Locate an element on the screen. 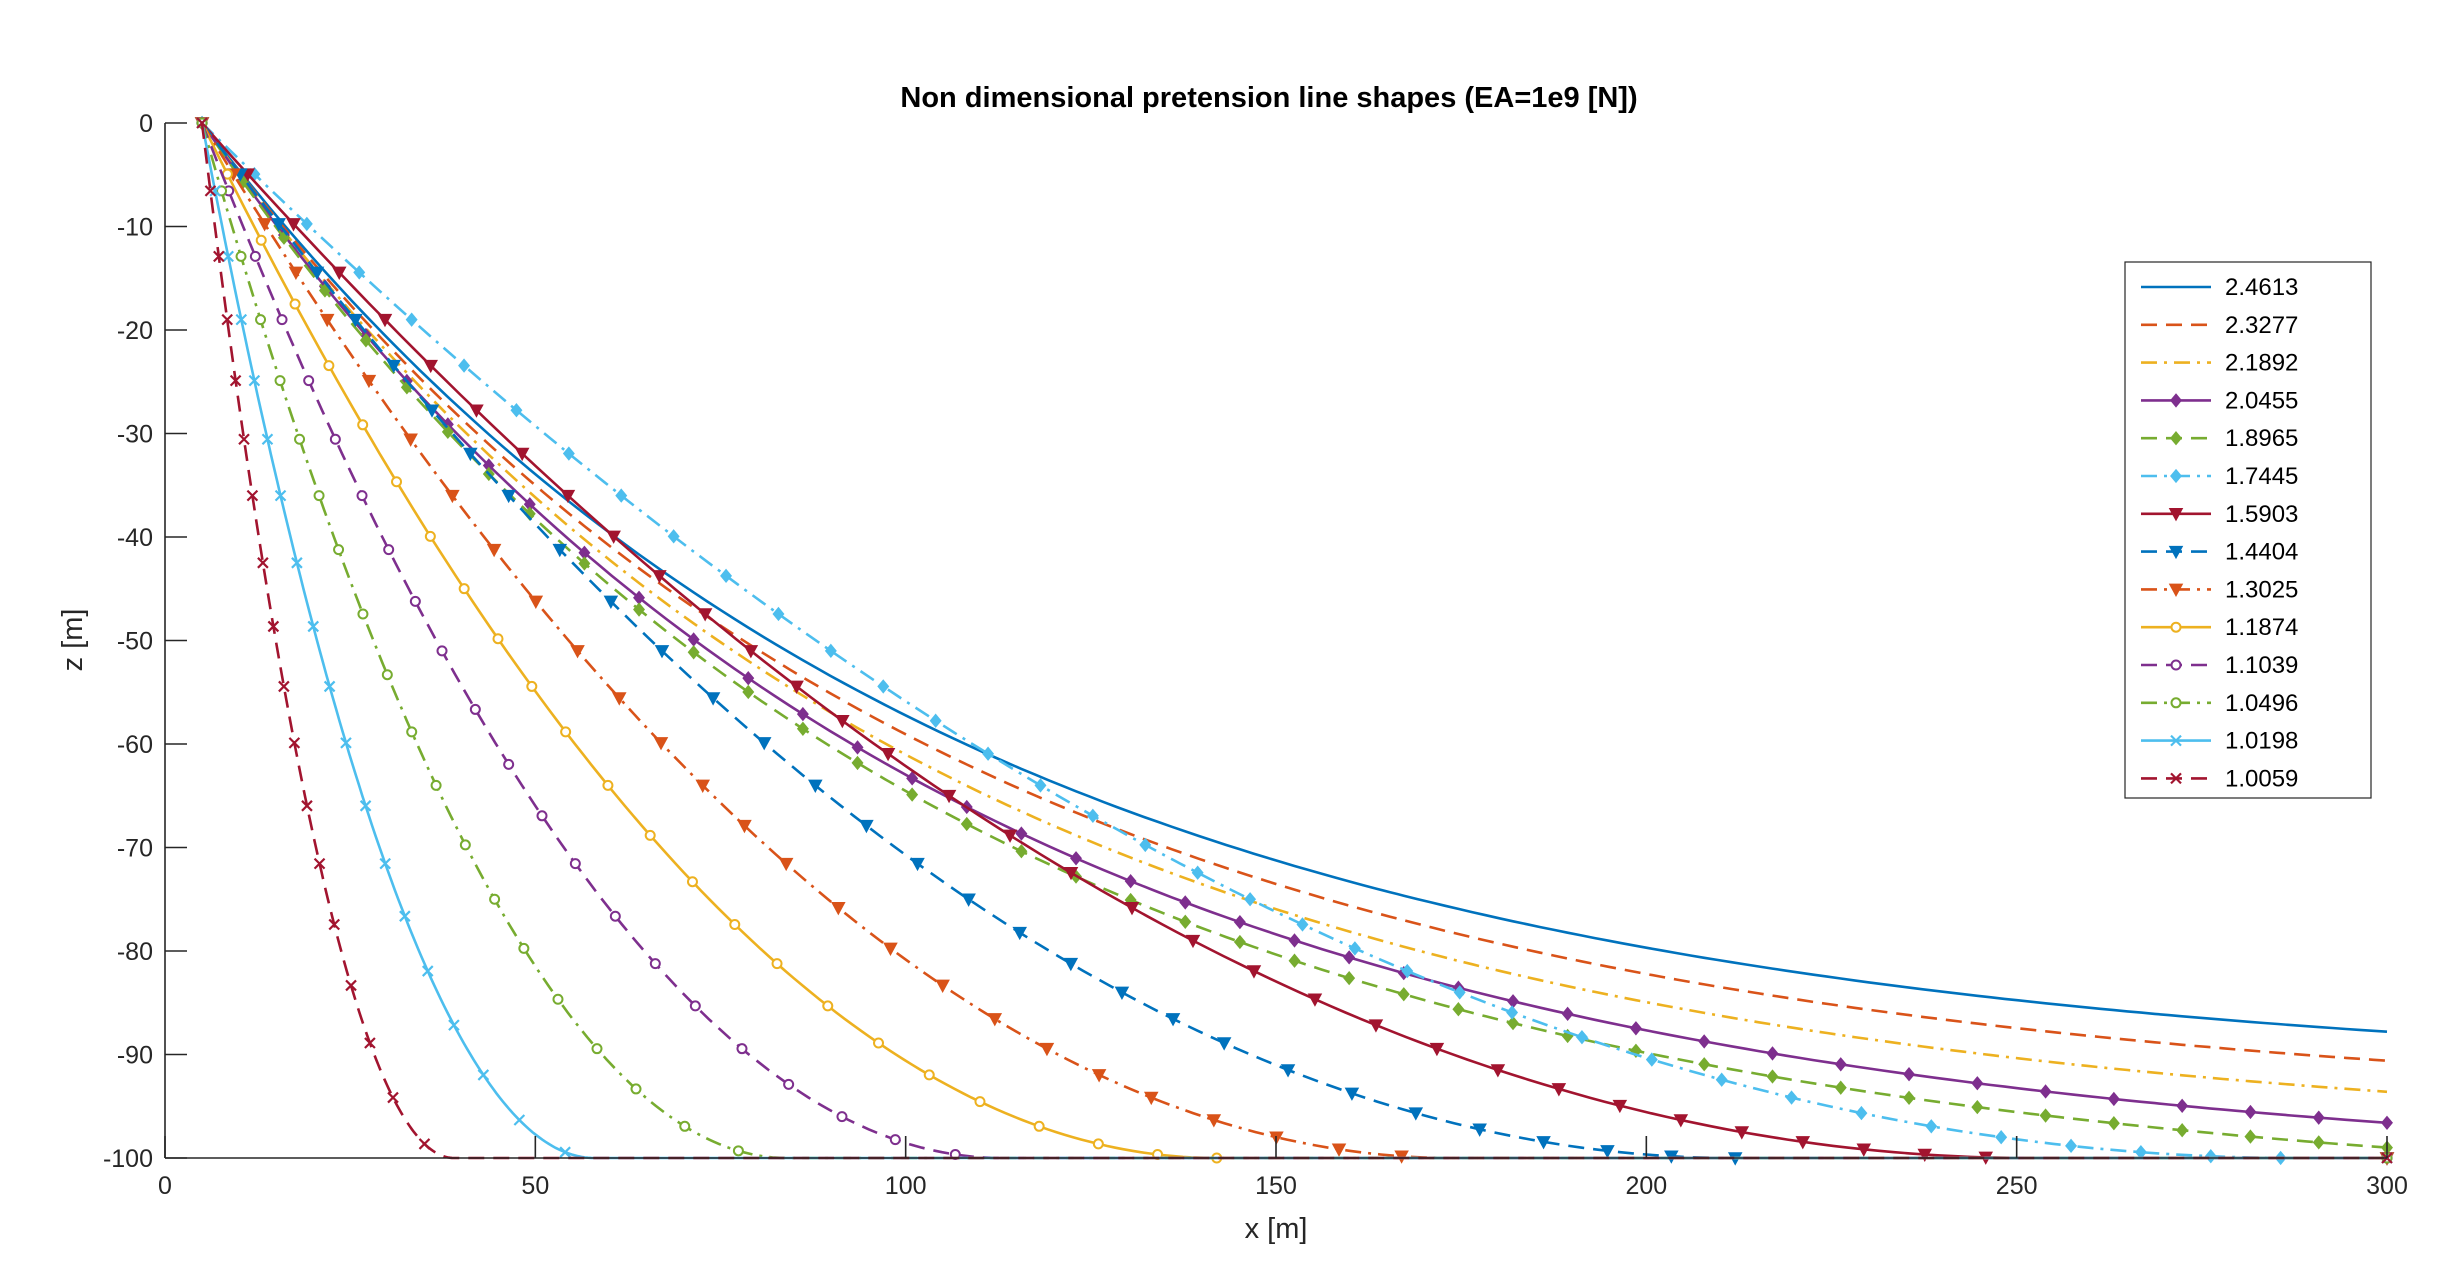 This screenshot has height=1283, width=2453. x-tick-label: 50 is located at coordinates (535, 1186).